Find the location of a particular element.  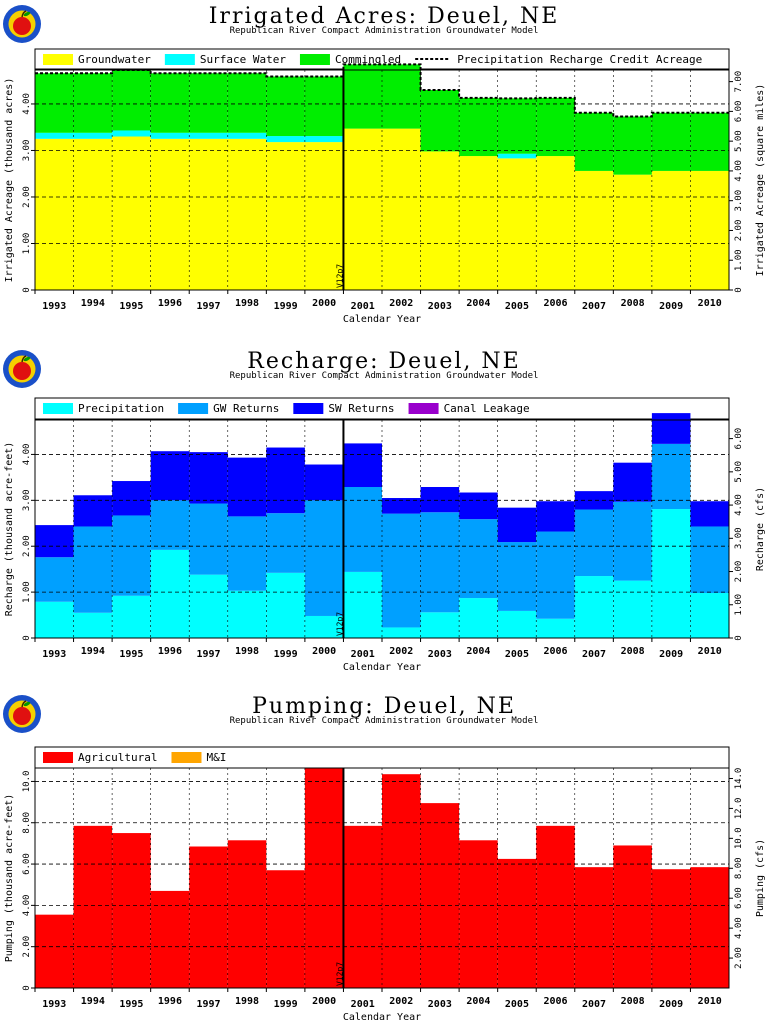

x-tick-label: 2002 is located at coordinates (401, 303).